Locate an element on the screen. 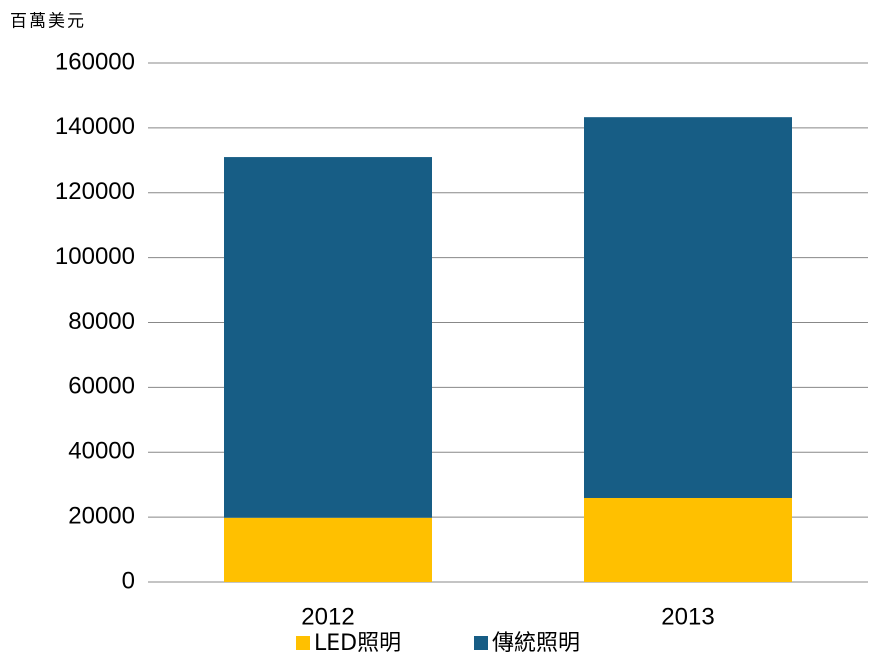  y-tick-label: 60000 is located at coordinates (101, 386).